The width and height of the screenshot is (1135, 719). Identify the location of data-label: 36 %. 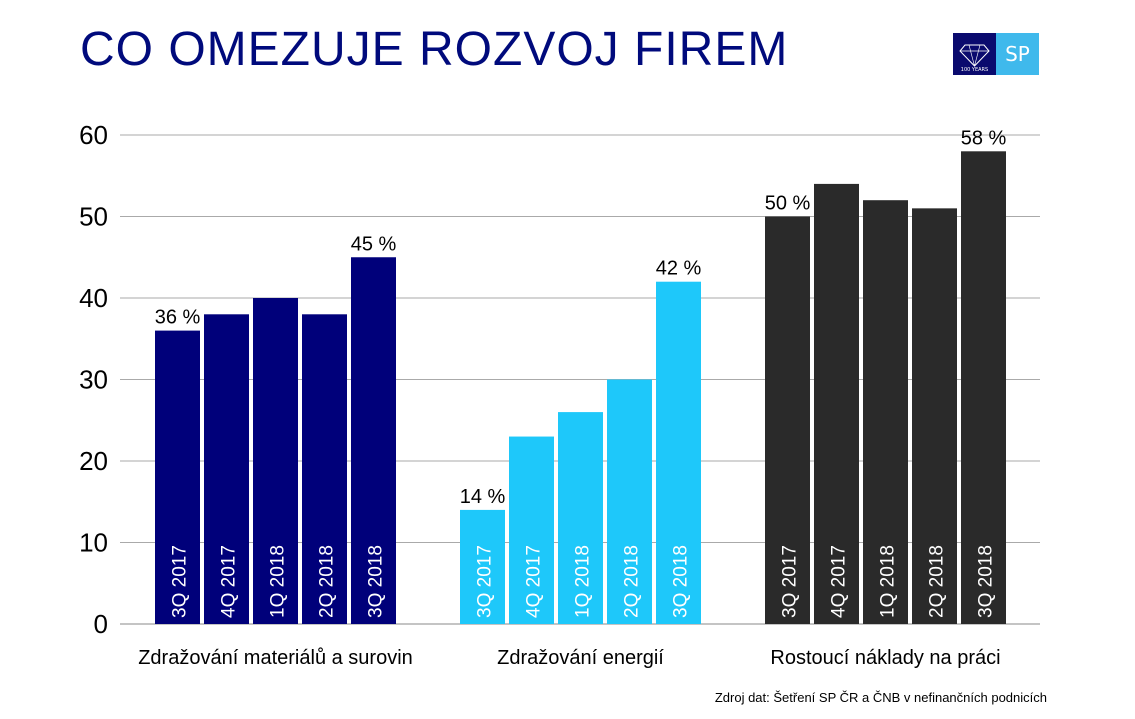
(178, 318).